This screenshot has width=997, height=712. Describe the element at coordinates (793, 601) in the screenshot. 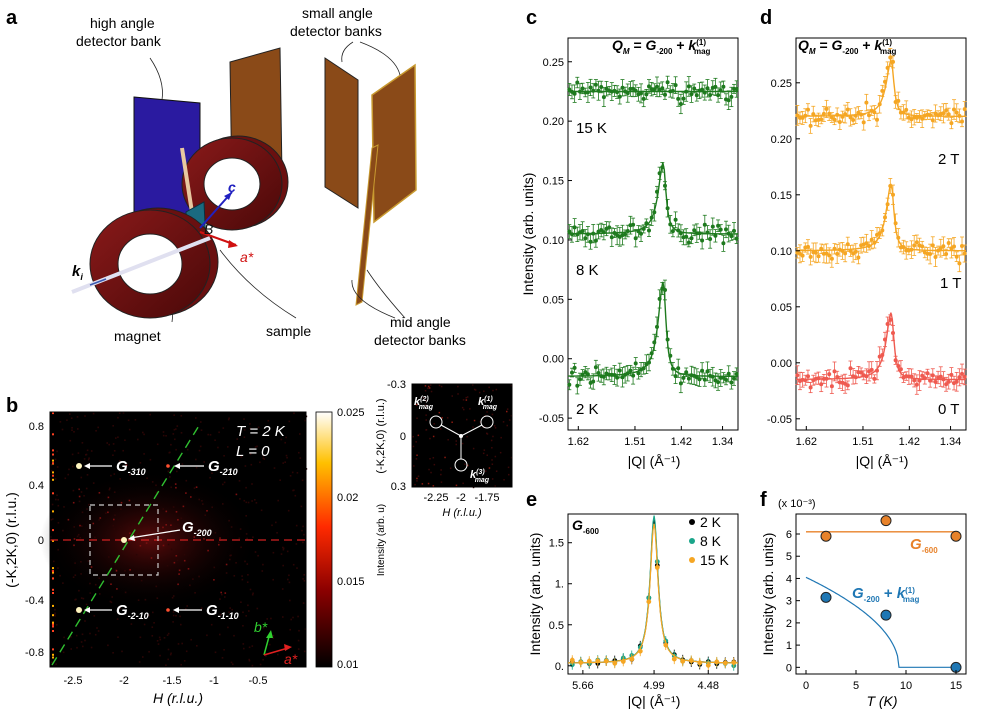

I see `panel-f-y-ticks: 6 5 4 3 2 1 0` at that location.